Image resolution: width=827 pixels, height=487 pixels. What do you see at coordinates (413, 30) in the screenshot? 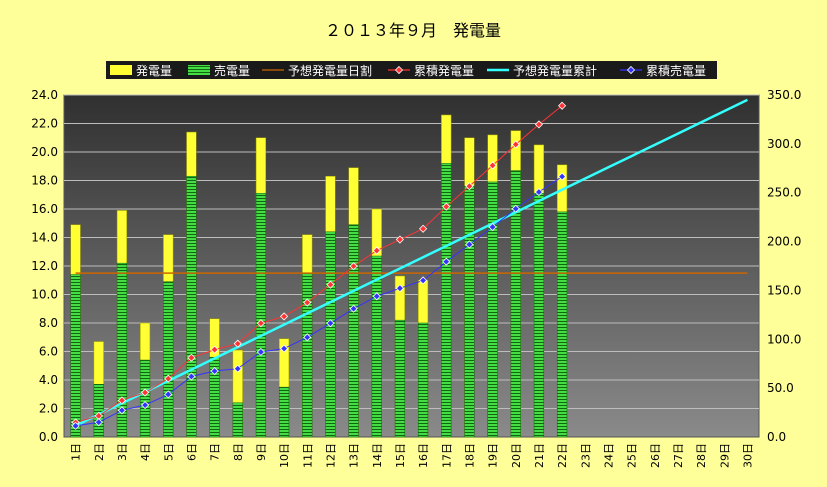
I see `chart-title: ２０１３年９月 発電量` at bounding box center [413, 30].